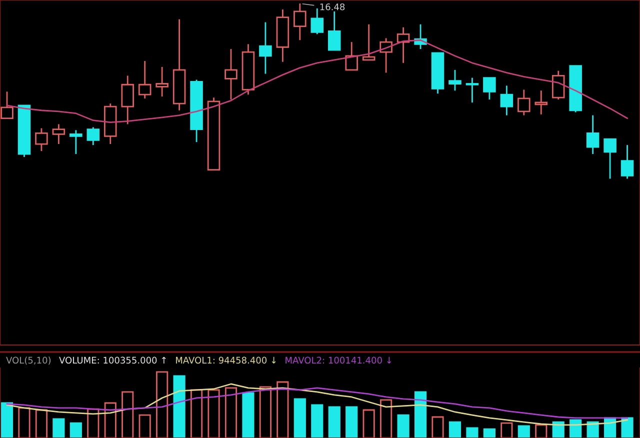 The width and height of the screenshot is (640, 438). I want to click on text: VOL(5,10), so click(28, 360).